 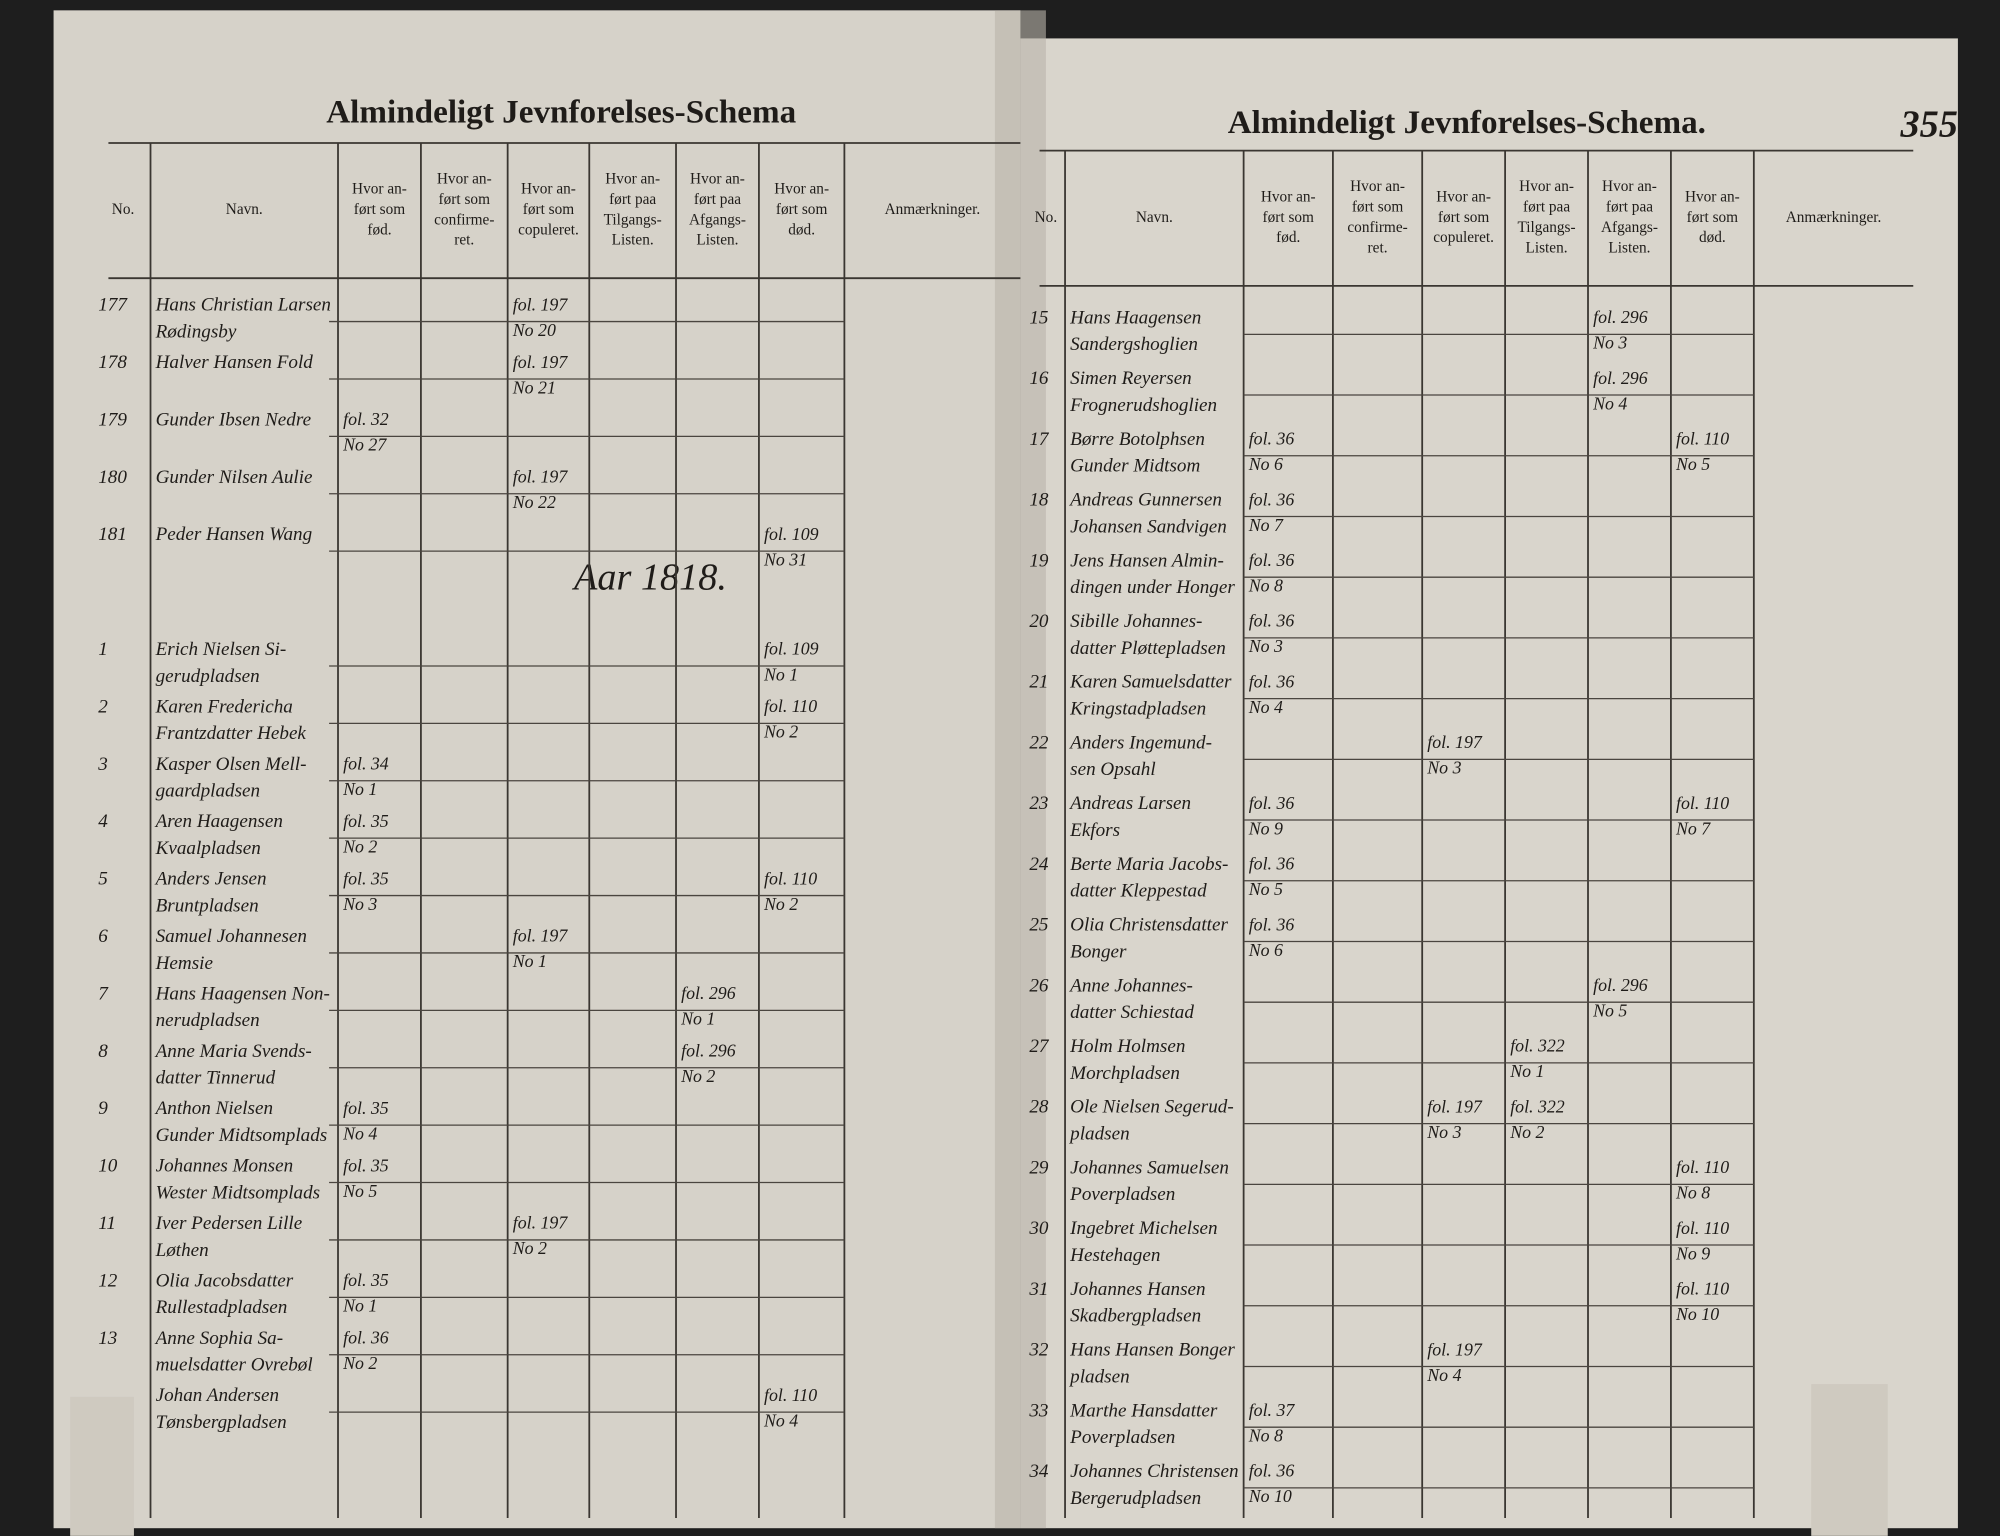 I want to click on book-clip, so click(x=1849, y=1460).